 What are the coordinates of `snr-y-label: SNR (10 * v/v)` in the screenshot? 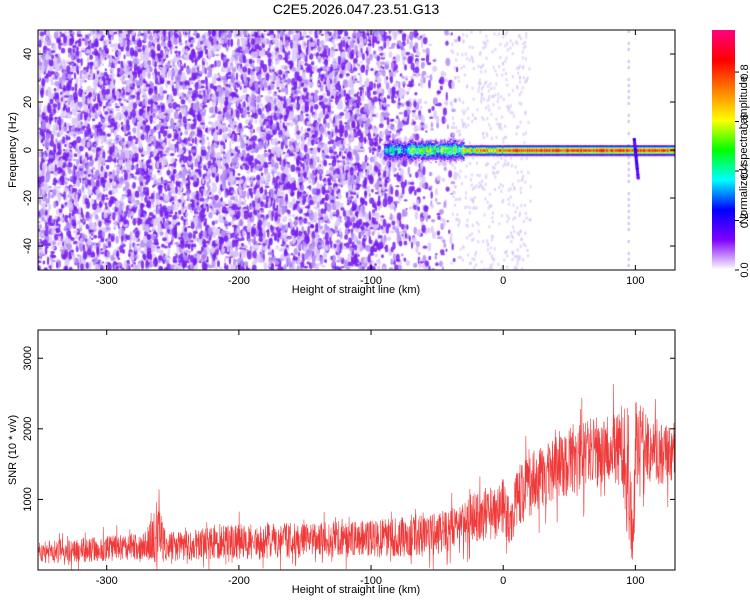 It's located at (13, 450).